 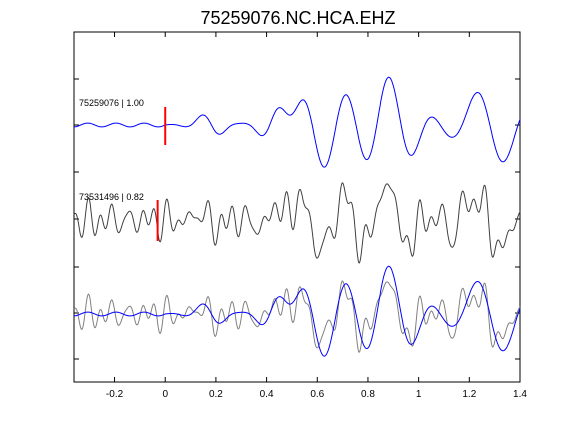 What do you see at coordinates (520, 394) in the screenshot?
I see `x-tick-label: 1.4` at bounding box center [520, 394].